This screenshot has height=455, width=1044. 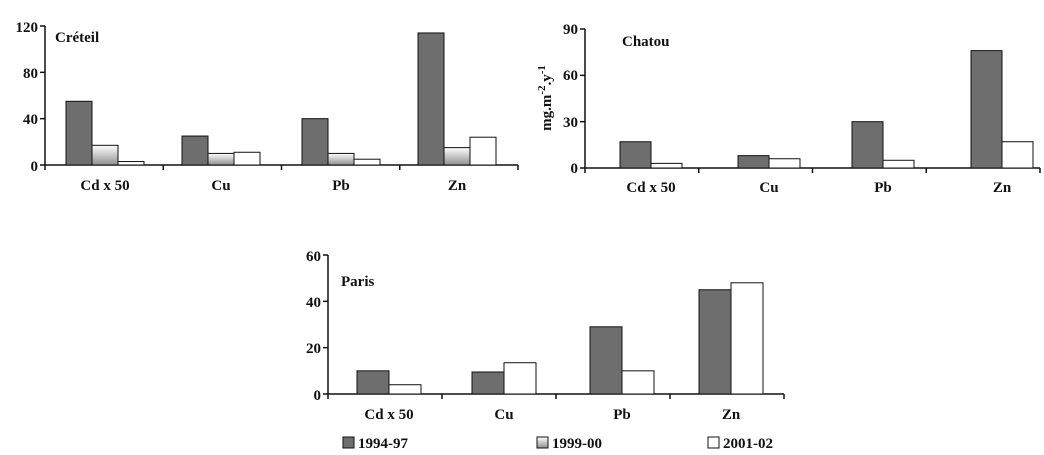 What do you see at coordinates (383, 444) in the screenshot?
I see `legend-label: 1994-97` at bounding box center [383, 444].